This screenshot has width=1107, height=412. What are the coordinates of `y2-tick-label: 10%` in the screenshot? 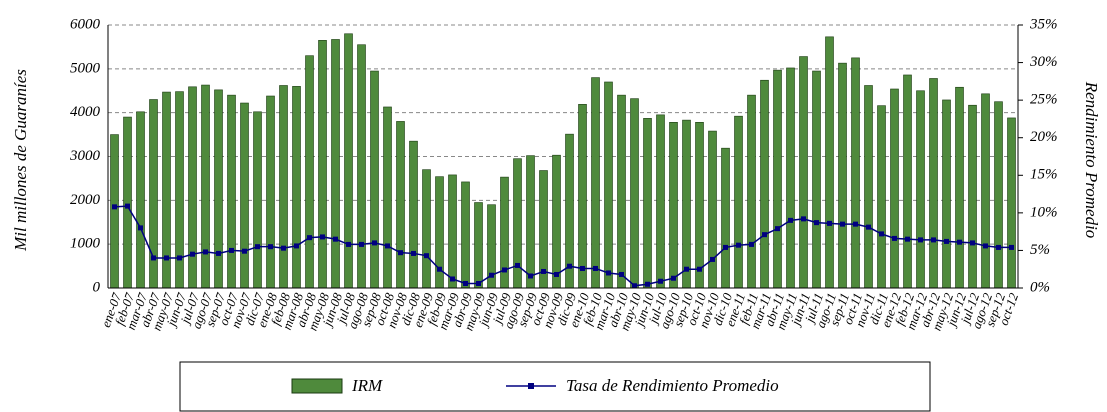 It's located at (1044, 212).